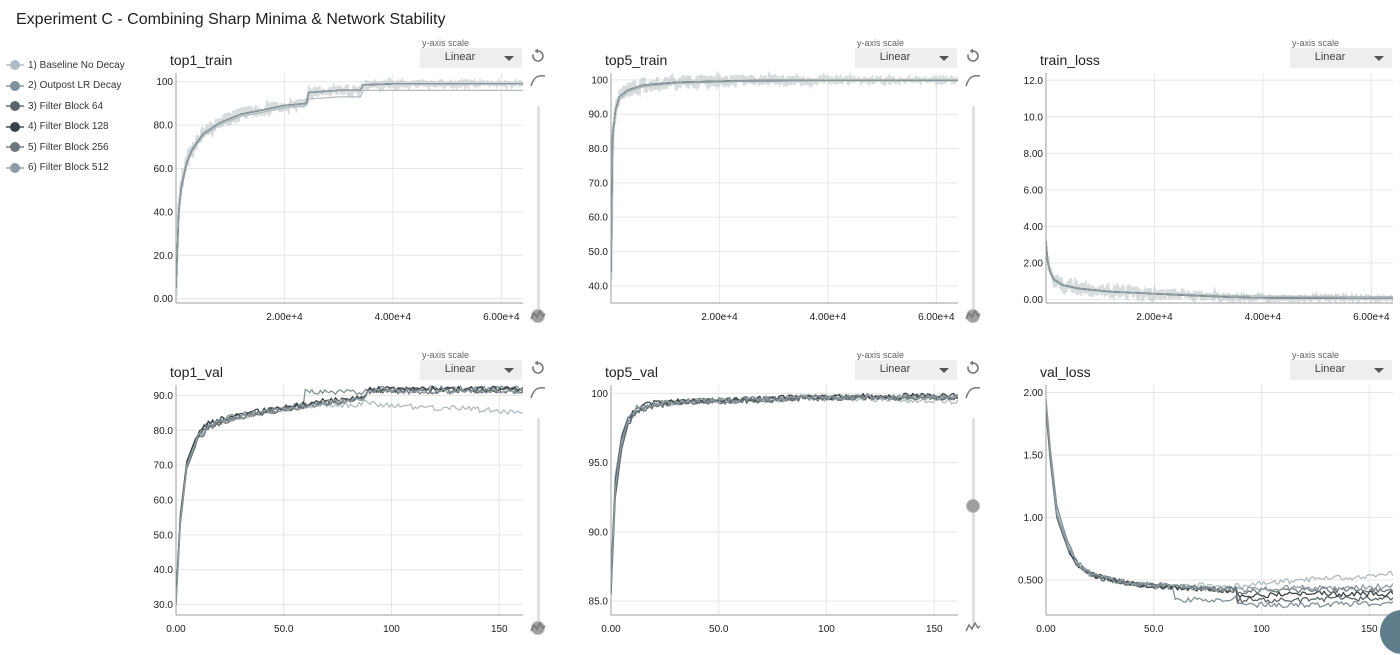 Image resolution: width=1400 pixels, height=655 pixels. I want to click on y-tick-label: 95.0, so click(599, 463).